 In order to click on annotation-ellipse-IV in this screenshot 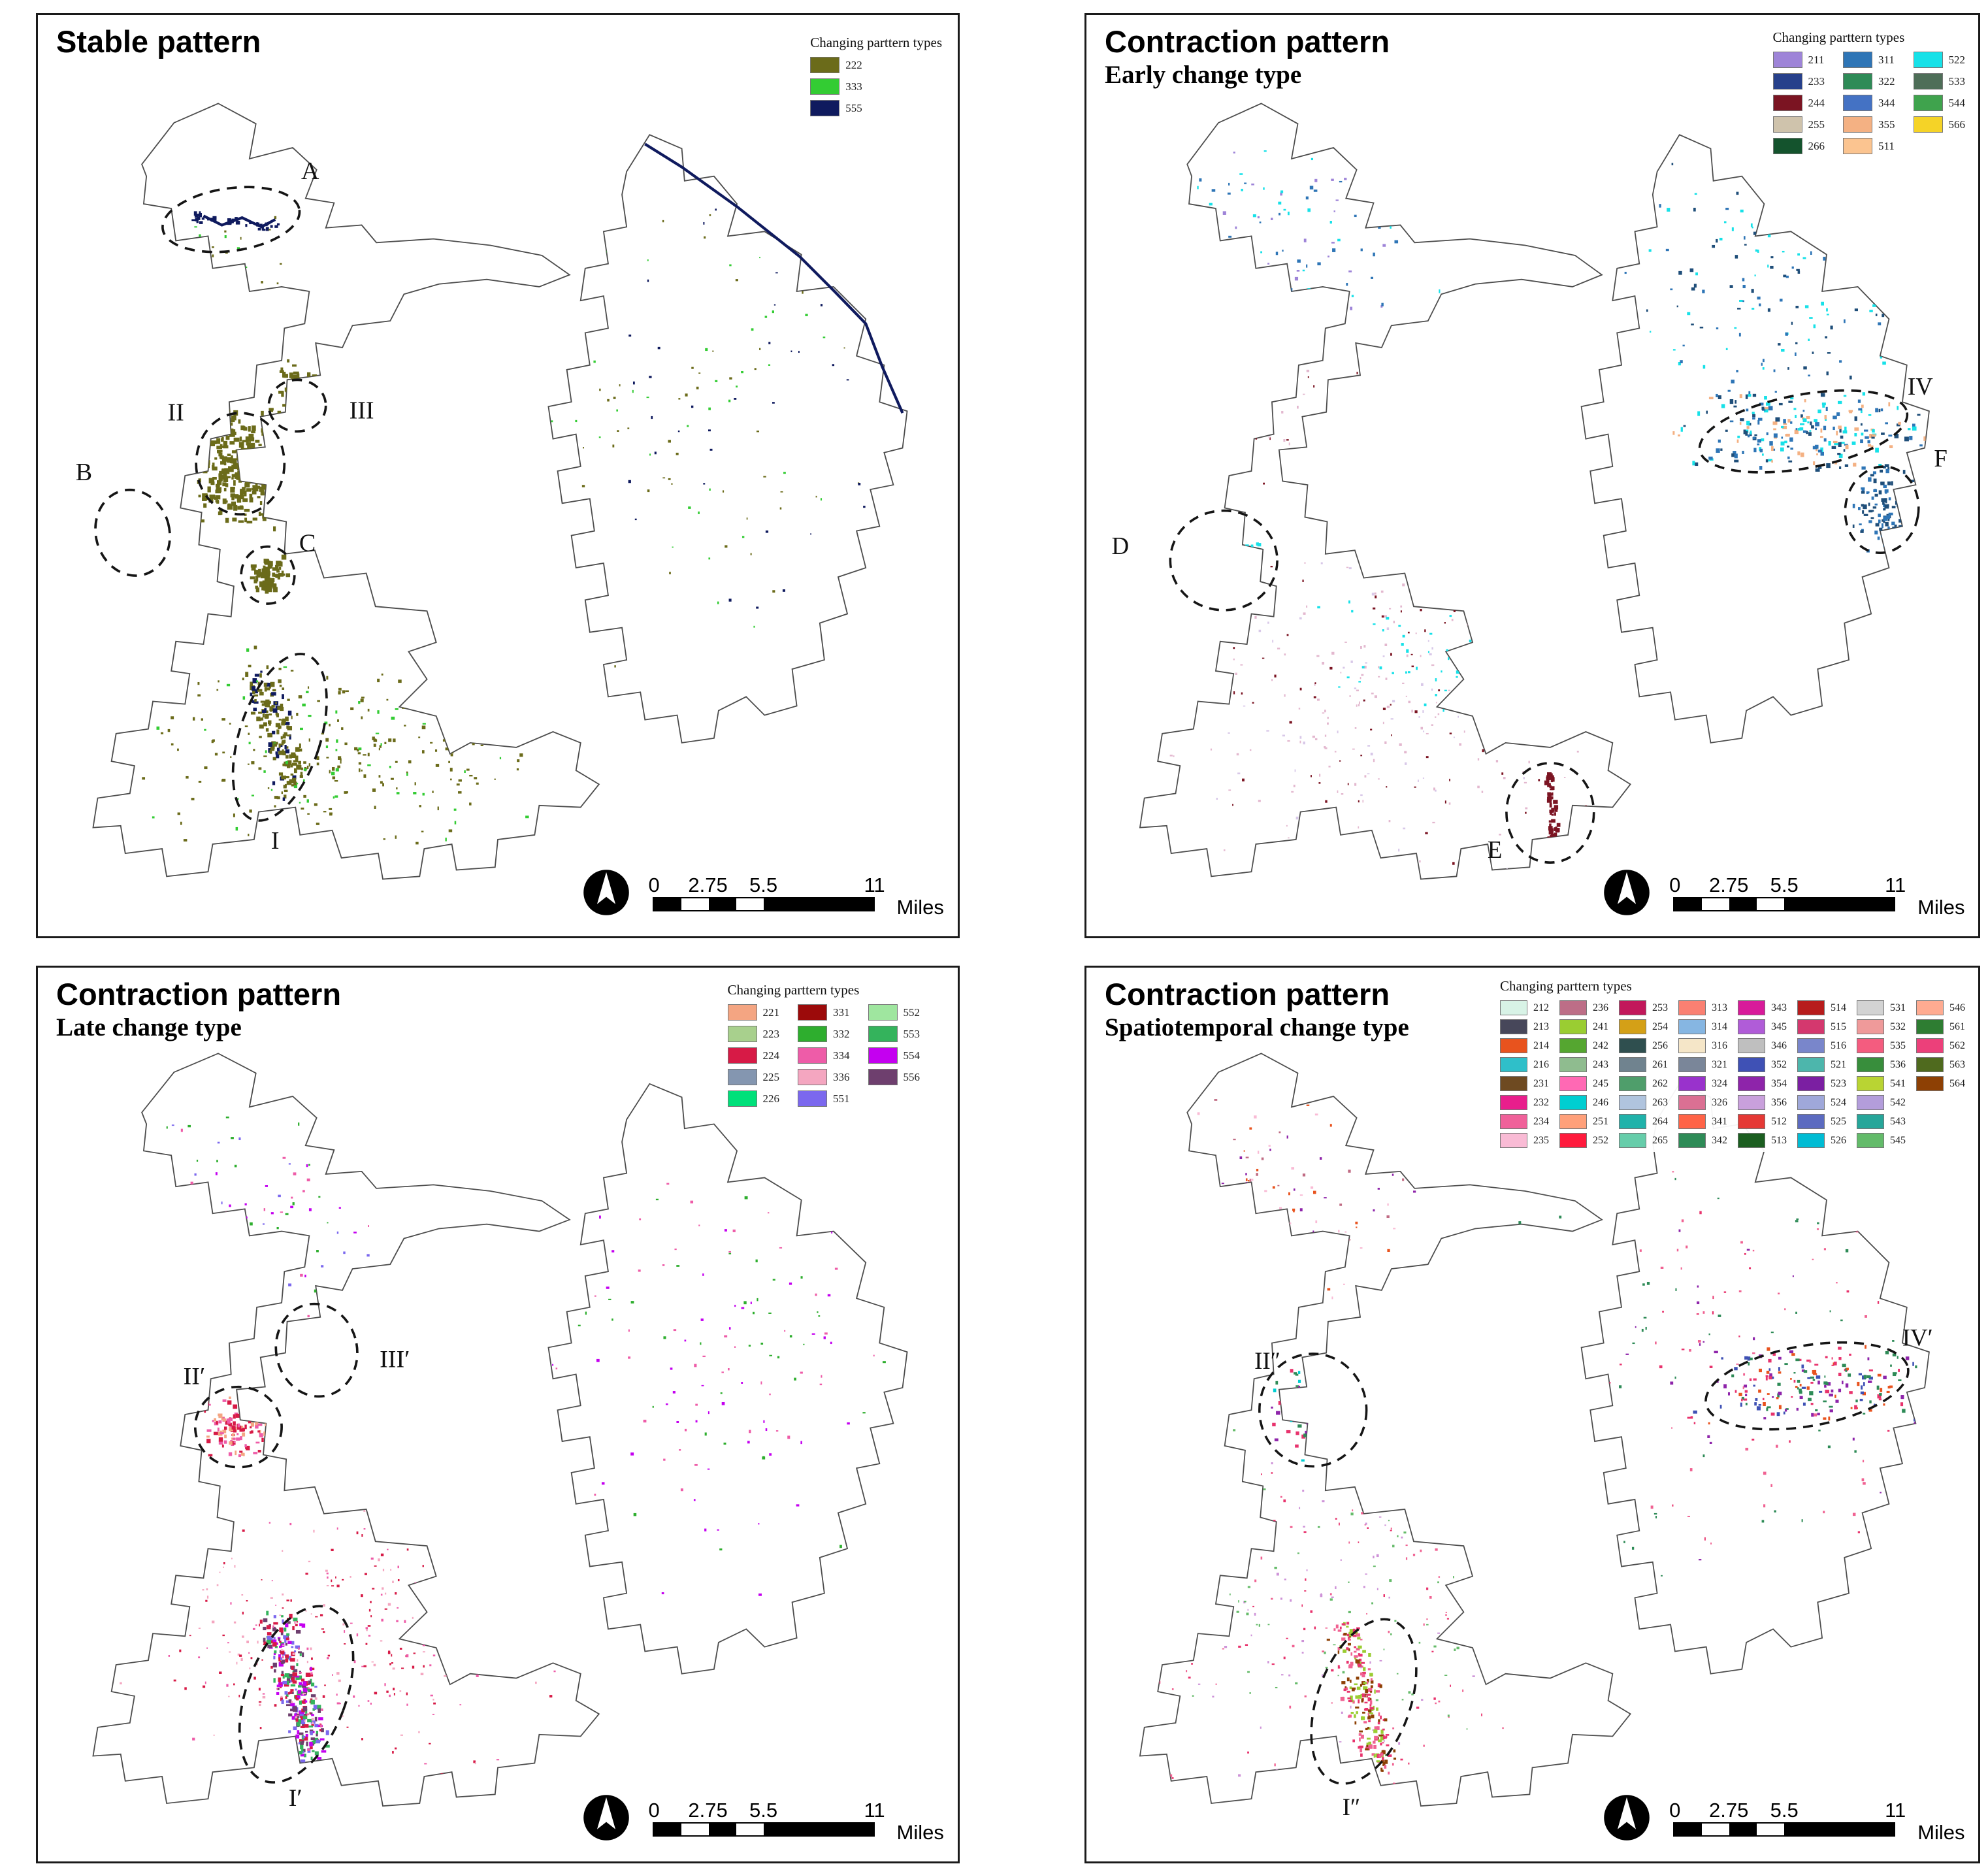, I will do `click(1804, 431)`.